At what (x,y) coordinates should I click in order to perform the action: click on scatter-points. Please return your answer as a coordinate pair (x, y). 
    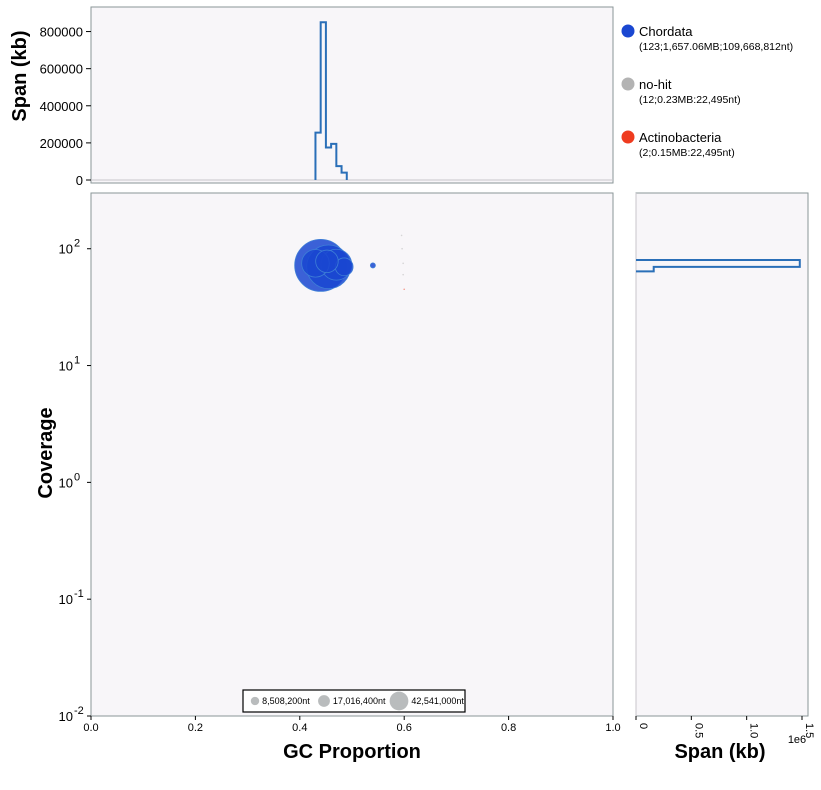
    Looking at the image, I should click on (350, 263).